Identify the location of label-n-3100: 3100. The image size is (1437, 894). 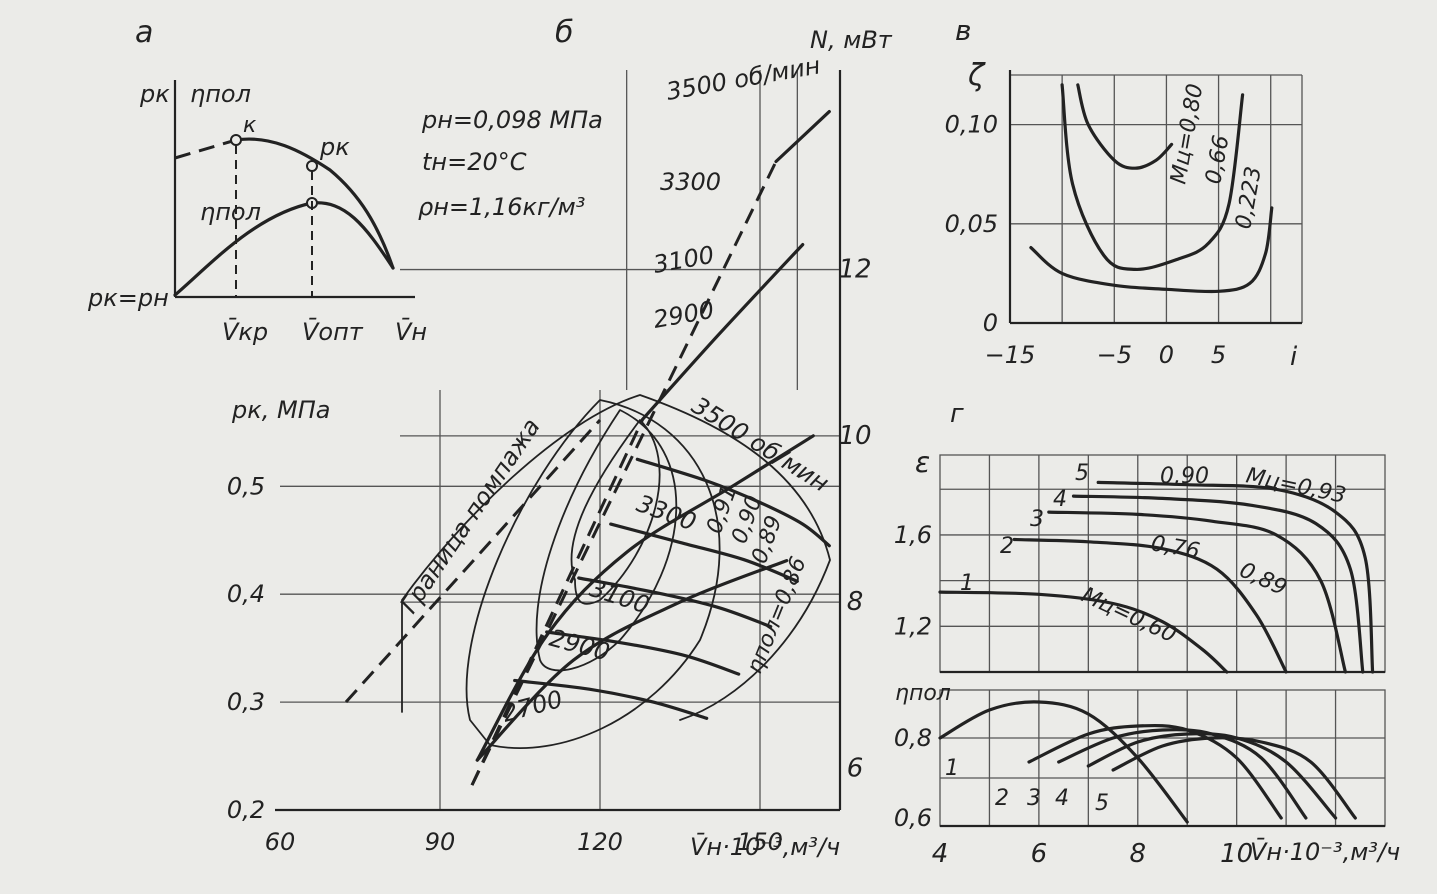
(683, 260).